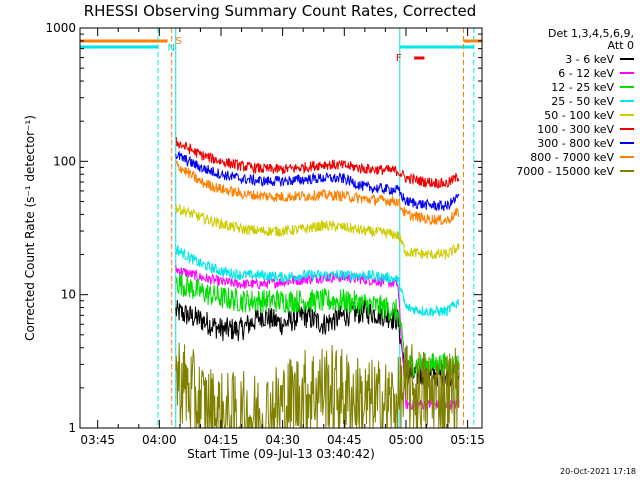  Describe the element at coordinates (575, 143) in the screenshot. I see `legend-label: 300 - 800 keV` at that location.